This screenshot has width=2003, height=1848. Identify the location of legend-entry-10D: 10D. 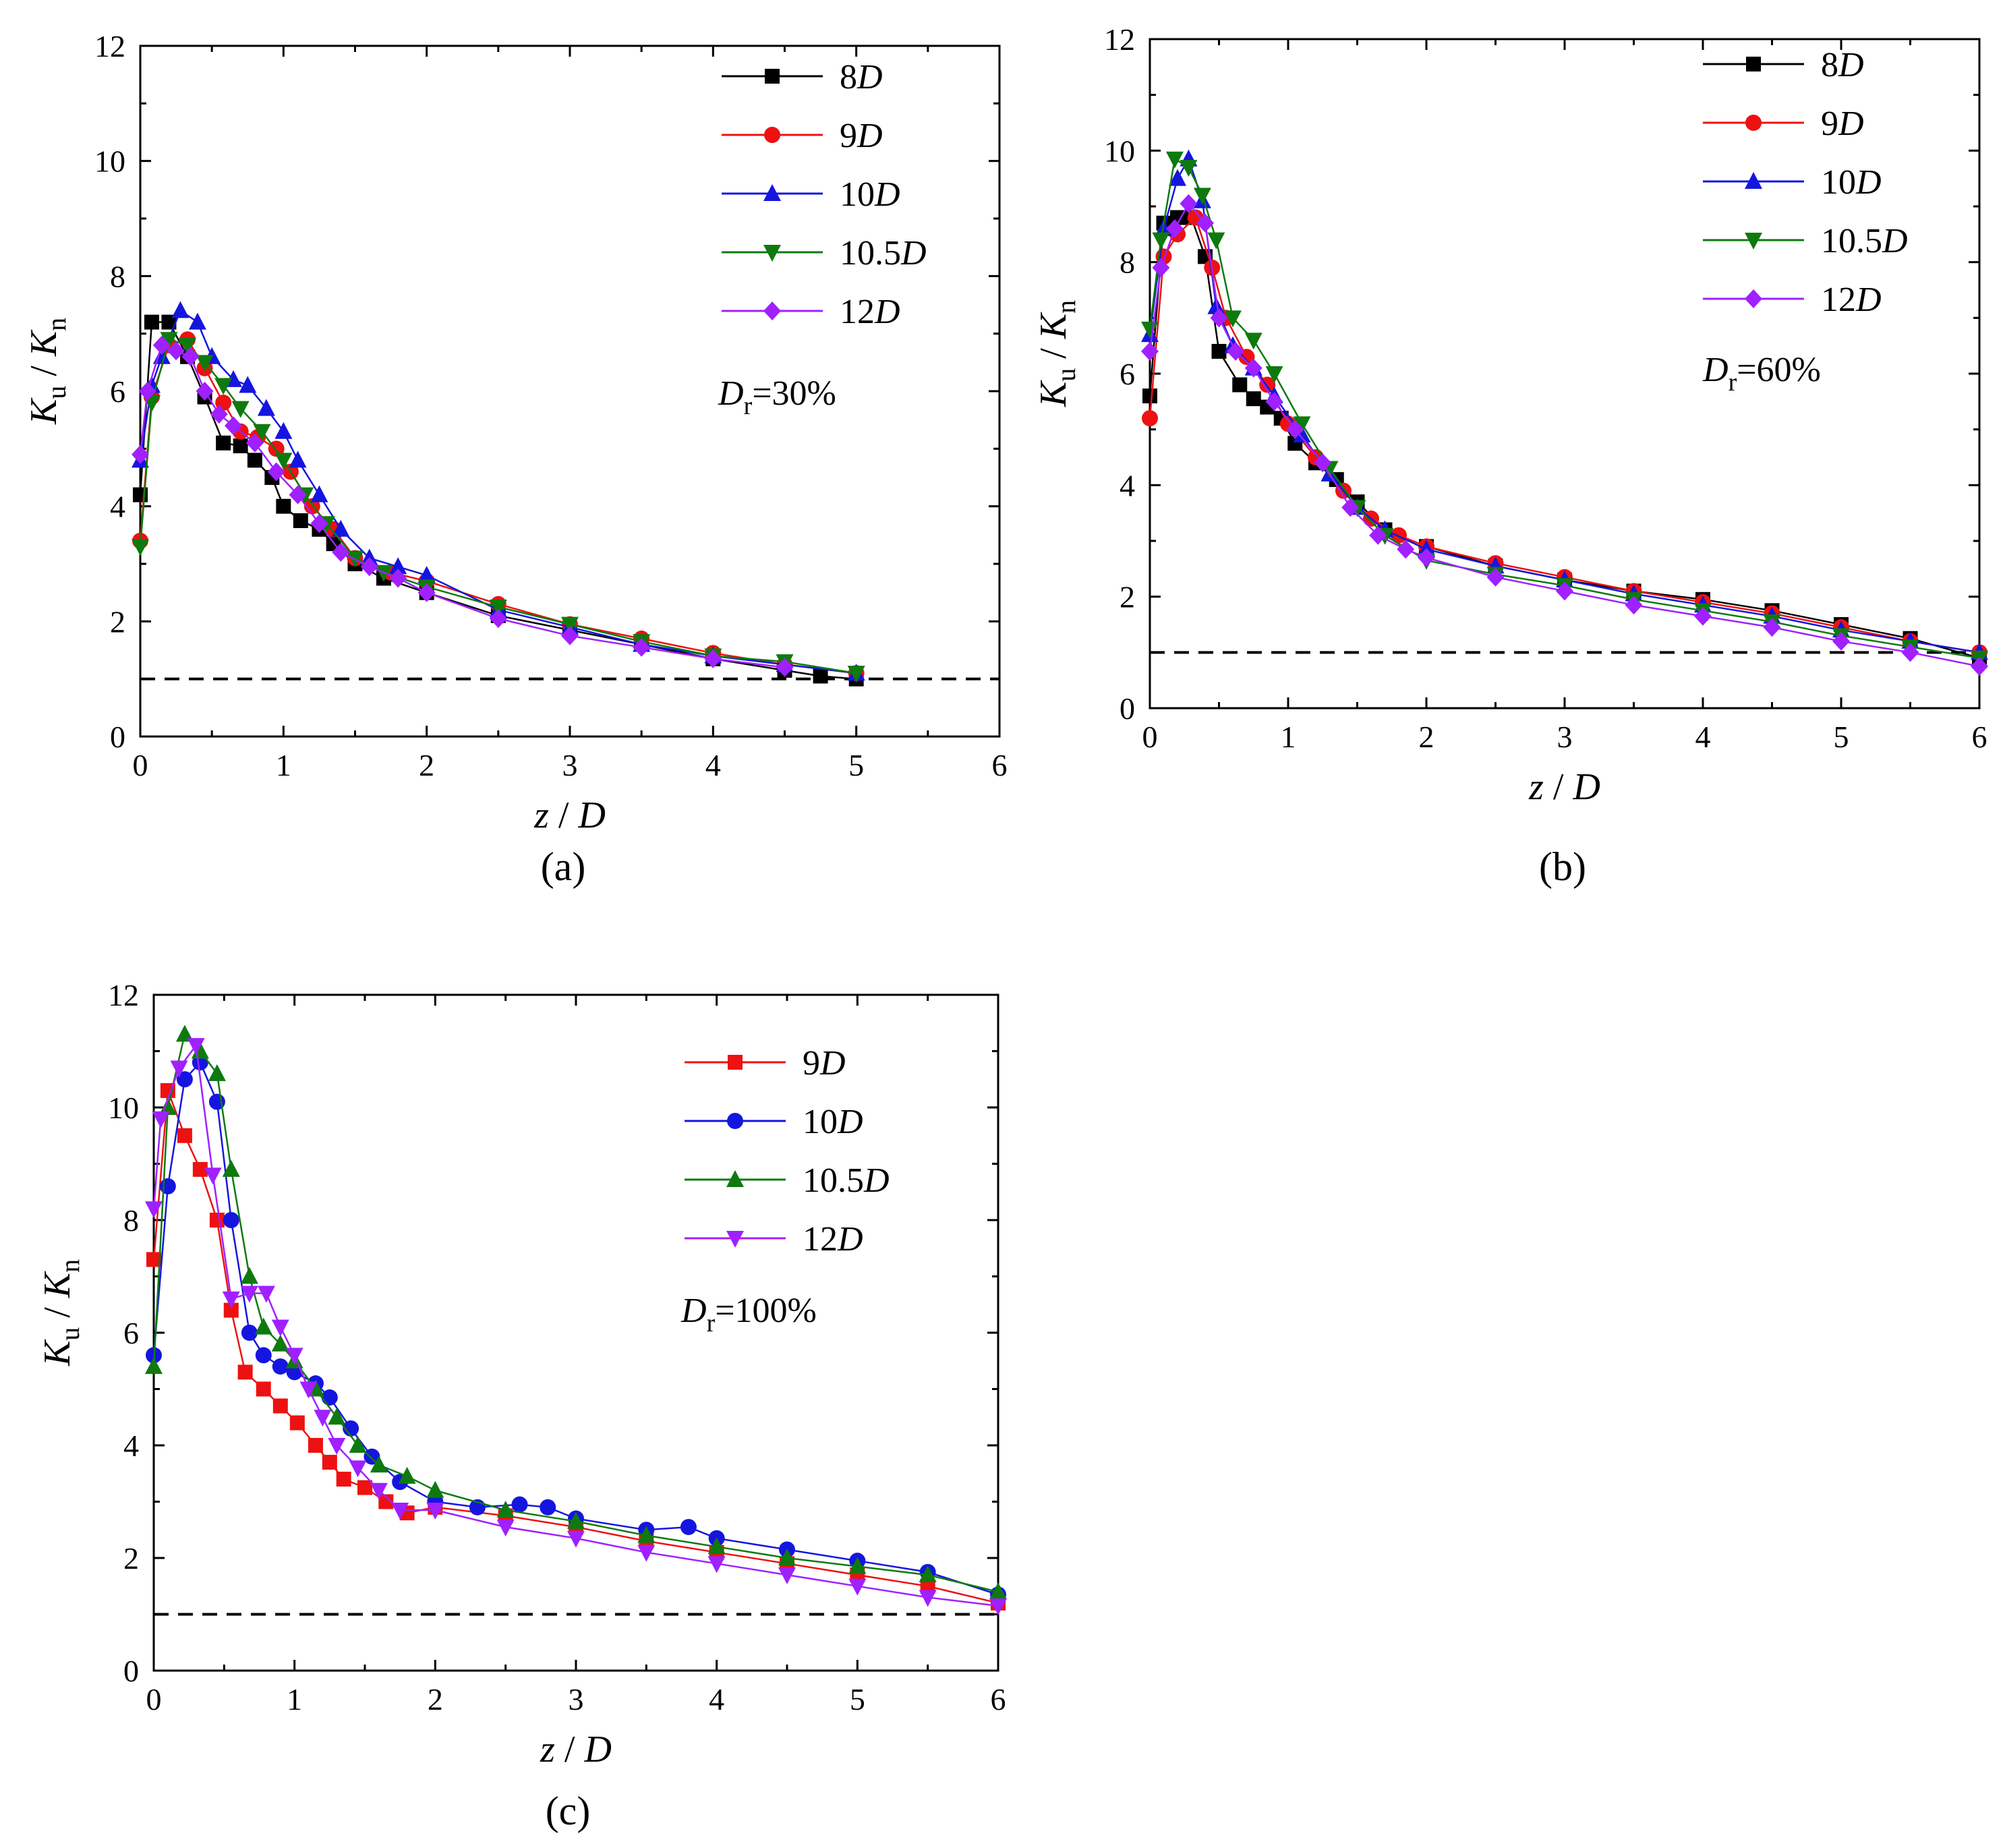
(811, 194).